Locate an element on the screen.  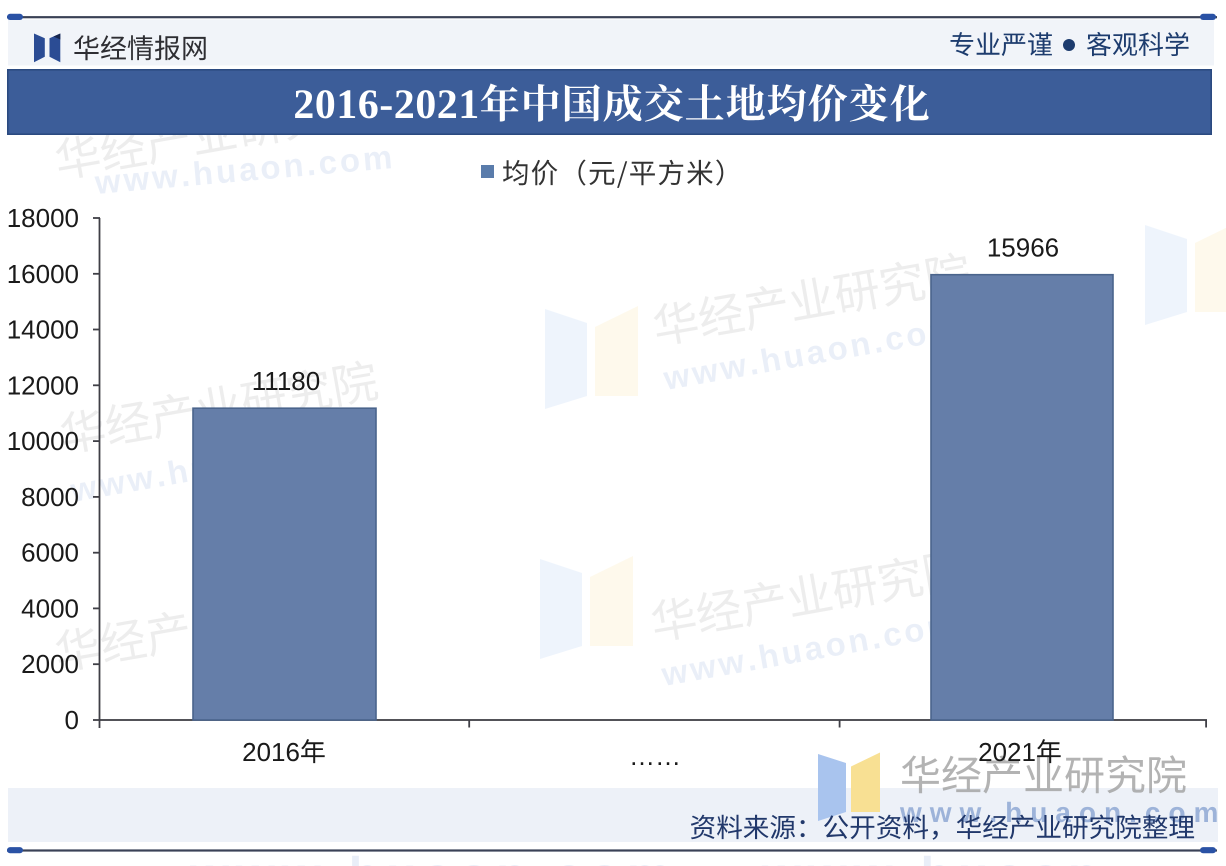
svg-text: 11180 is located at coordinates (286, 381).